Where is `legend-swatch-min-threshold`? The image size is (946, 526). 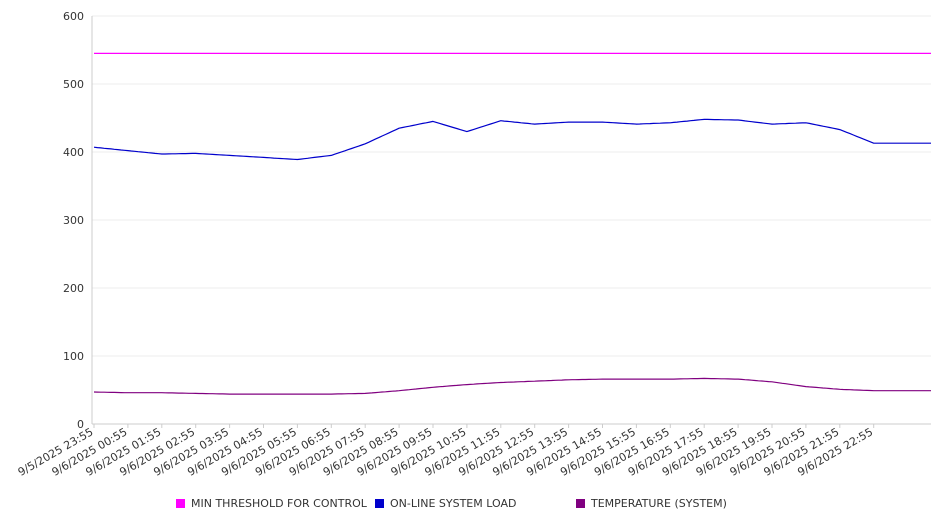
legend-swatch-min-threshold is located at coordinates (180, 503).